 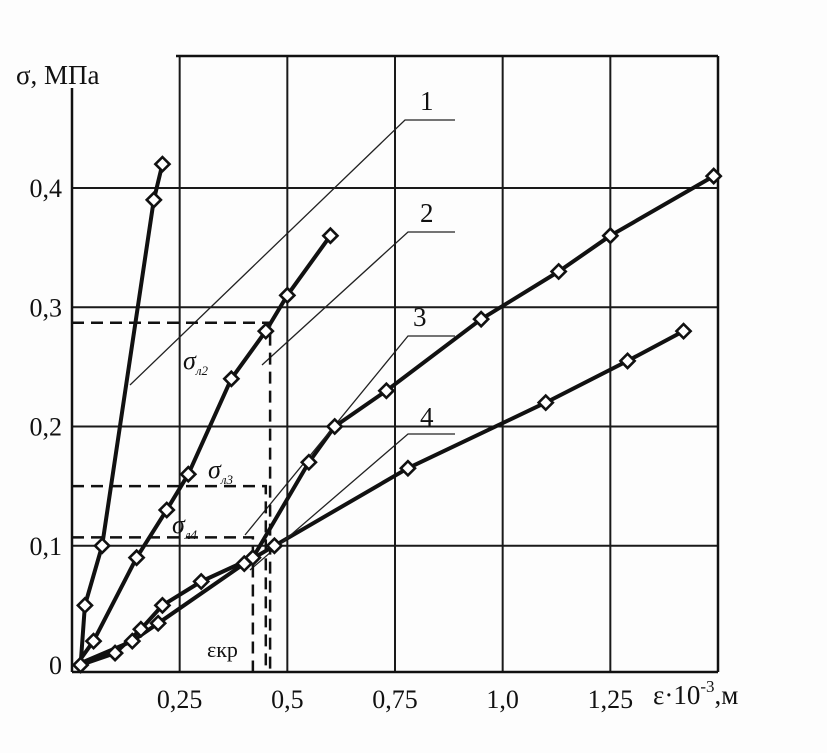 I want to click on y-tick-label-1: 0,1, so click(x=46, y=546).